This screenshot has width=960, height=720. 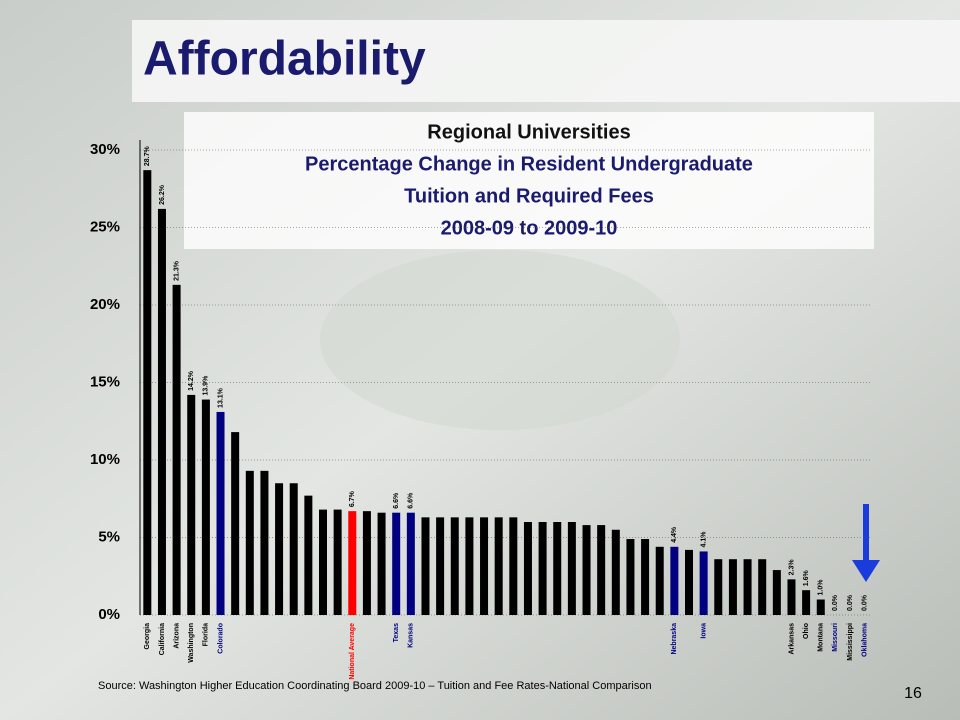 I want to click on x-tick-label: Nebraska, so click(x=674, y=639).